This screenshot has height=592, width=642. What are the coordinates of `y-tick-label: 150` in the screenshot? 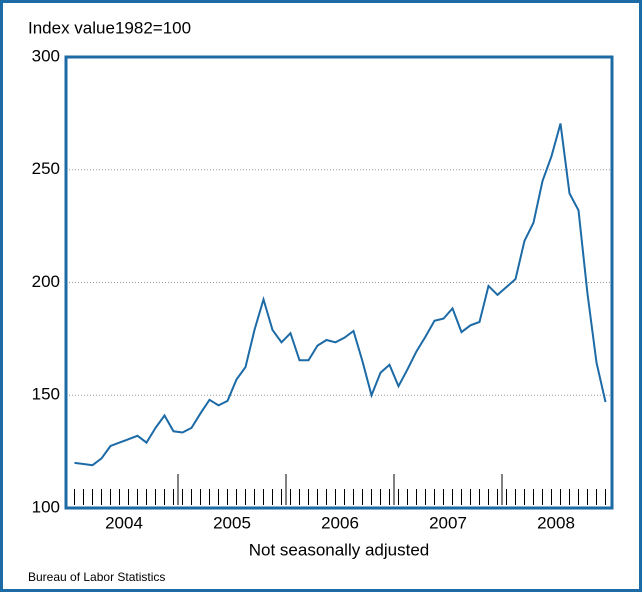 It's located at (46, 394).